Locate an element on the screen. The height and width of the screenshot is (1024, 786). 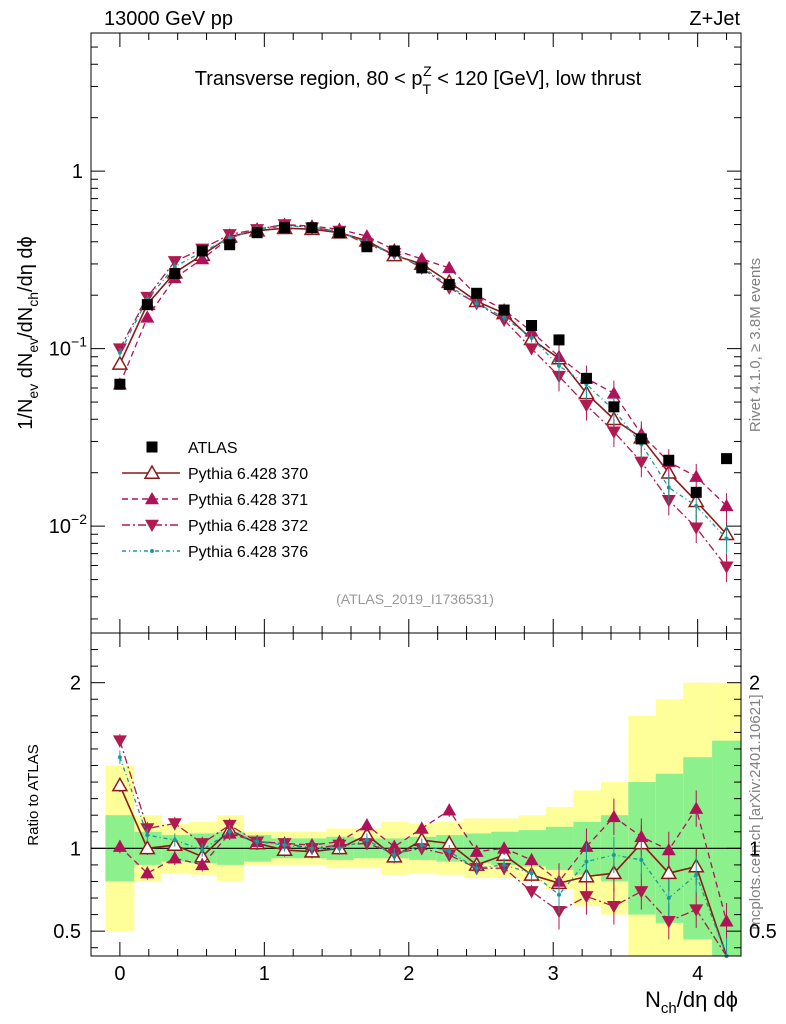
ratio-tick-label-right: 1 is located at coordinates (754, 849).